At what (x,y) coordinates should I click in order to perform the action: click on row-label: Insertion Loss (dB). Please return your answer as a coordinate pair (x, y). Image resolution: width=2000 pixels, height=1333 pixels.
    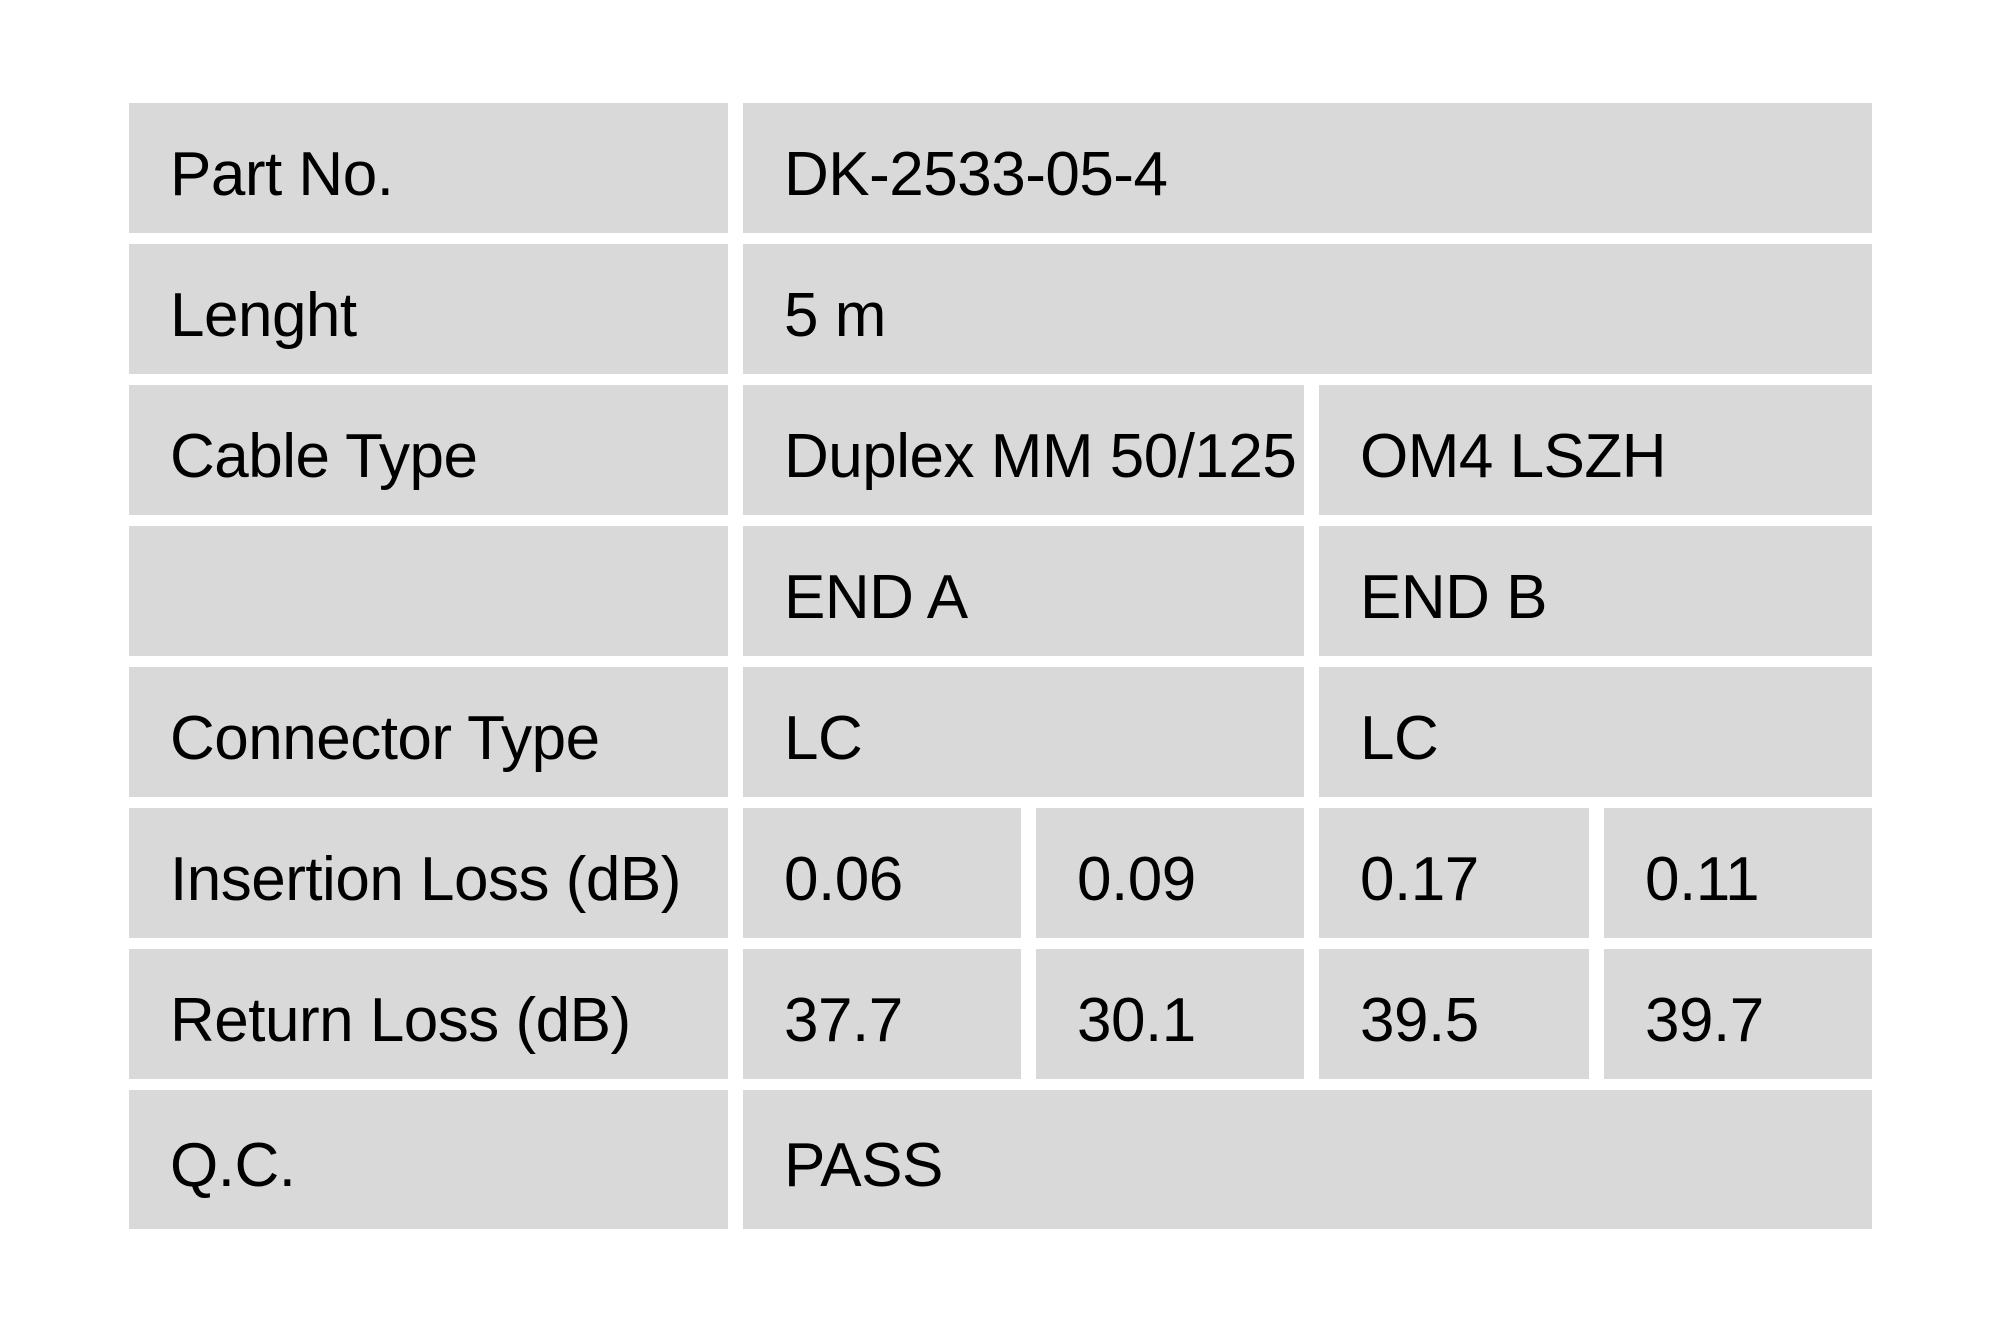
    Looking at the image, I should click on (428, 873).